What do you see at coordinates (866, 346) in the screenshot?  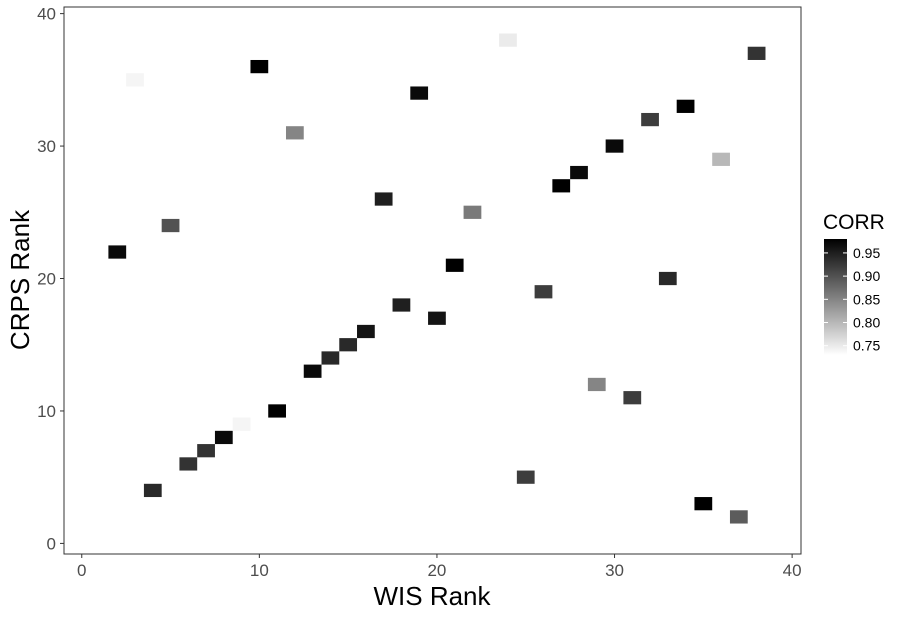 I see `legend-tick-label: 0.75` at bounding box center [866, 346].